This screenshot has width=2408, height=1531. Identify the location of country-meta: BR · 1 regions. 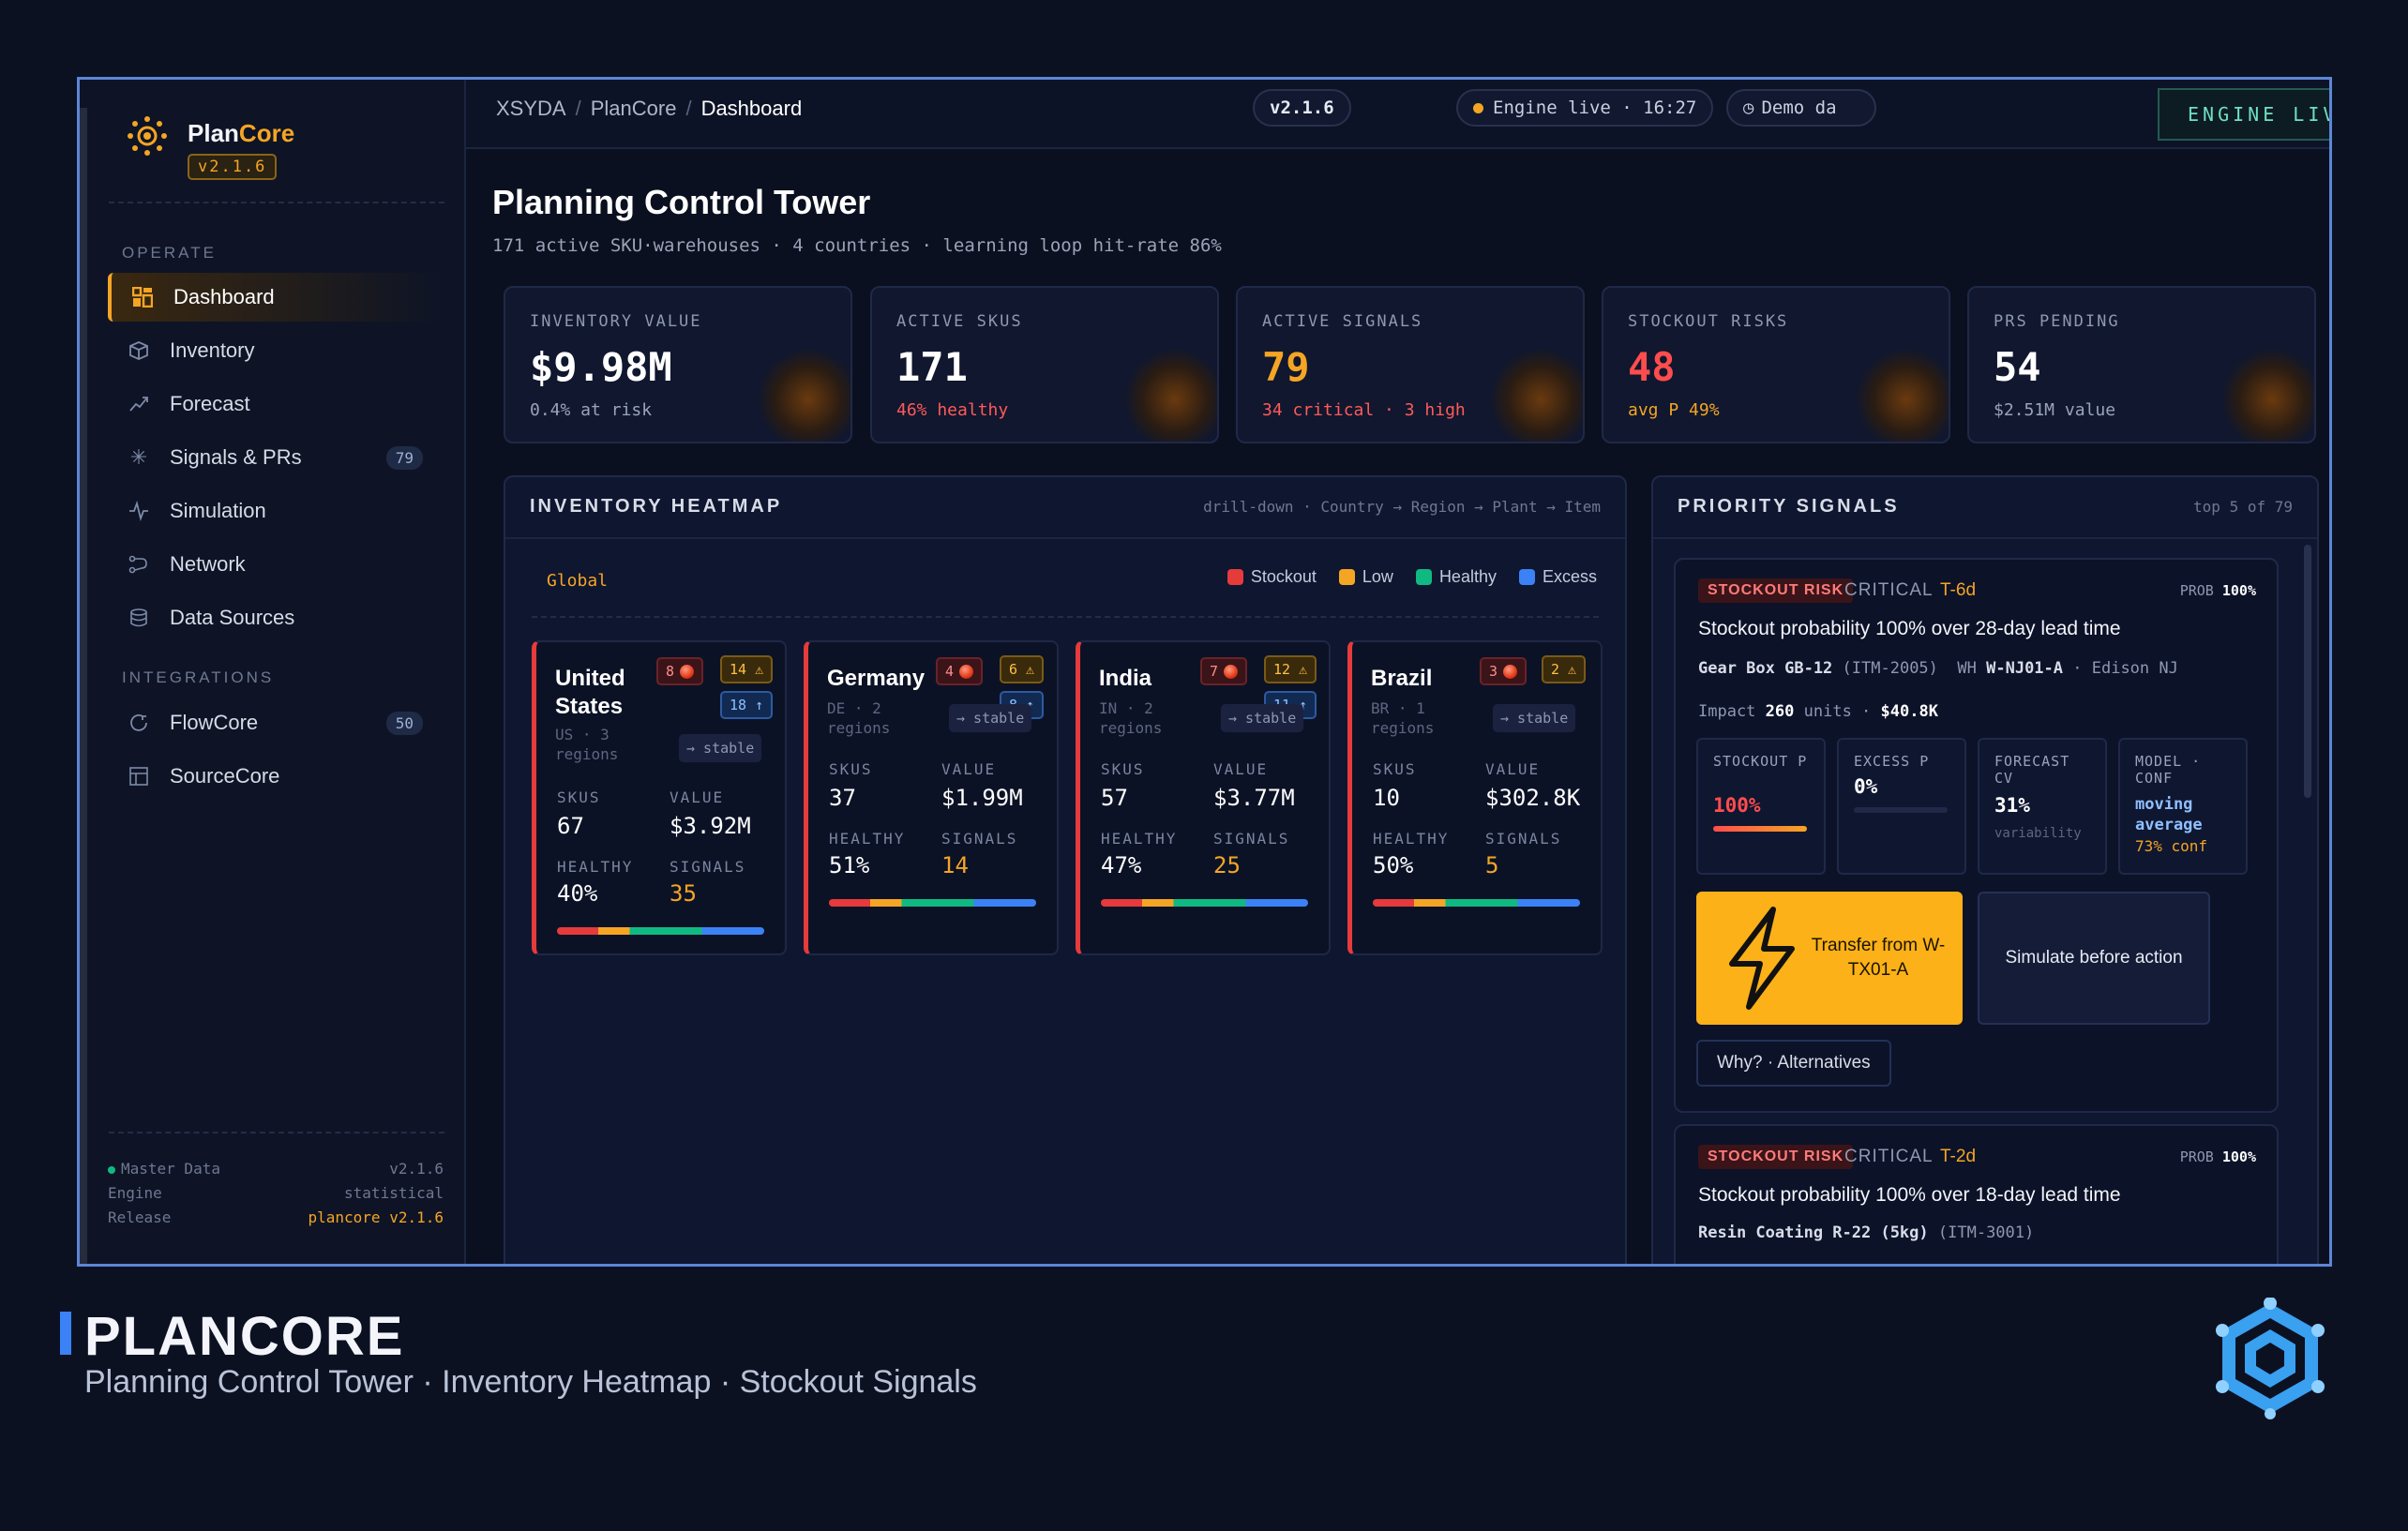
(1403, 718).